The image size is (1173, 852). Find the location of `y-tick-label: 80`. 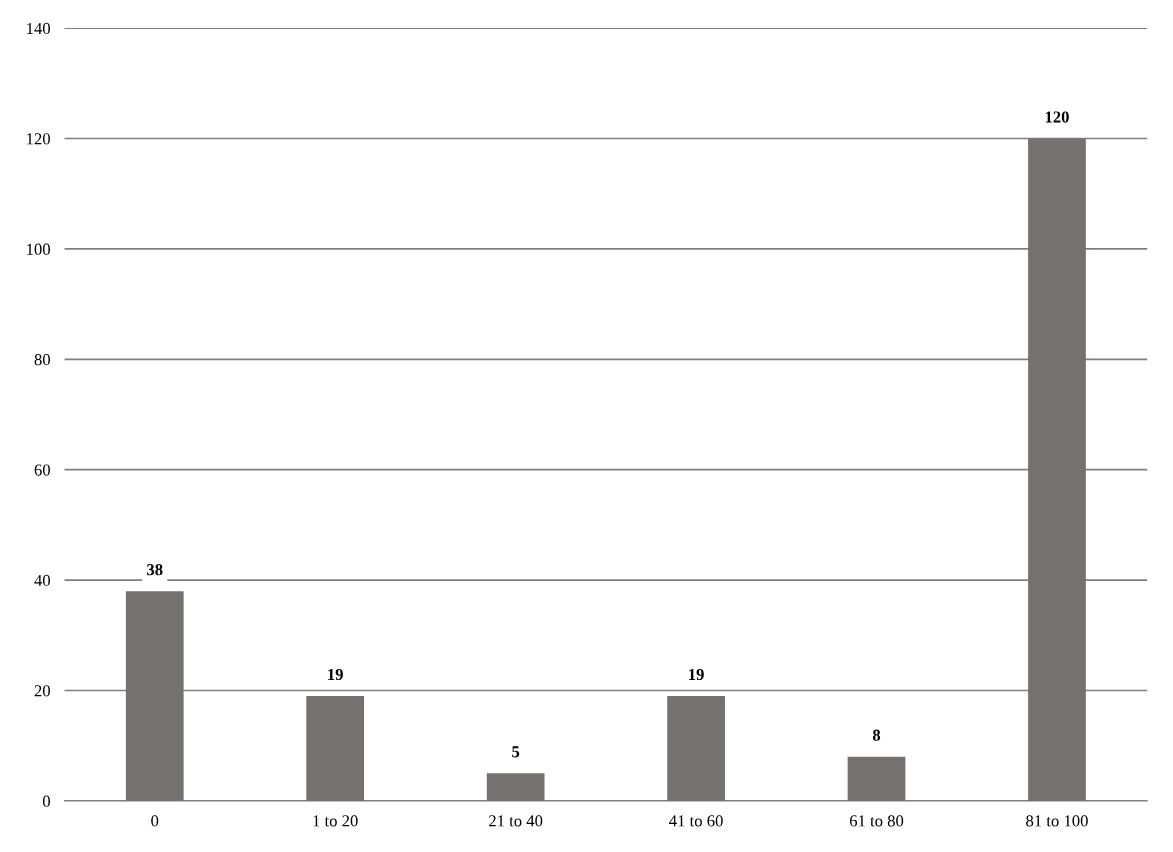

y-tick-label: 80 is located at coordinates (42, 360).